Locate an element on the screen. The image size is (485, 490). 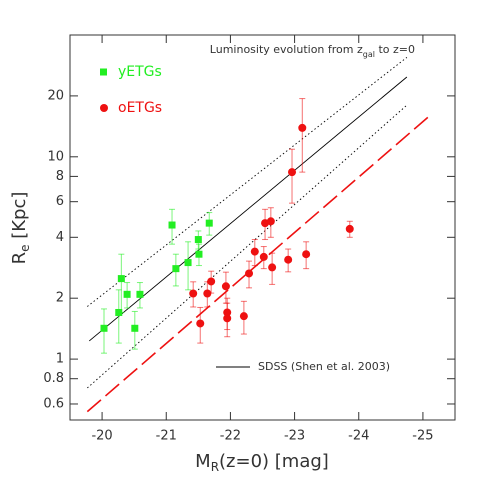
y-tick-label: 0.6 is located at coordinates (53, 403).